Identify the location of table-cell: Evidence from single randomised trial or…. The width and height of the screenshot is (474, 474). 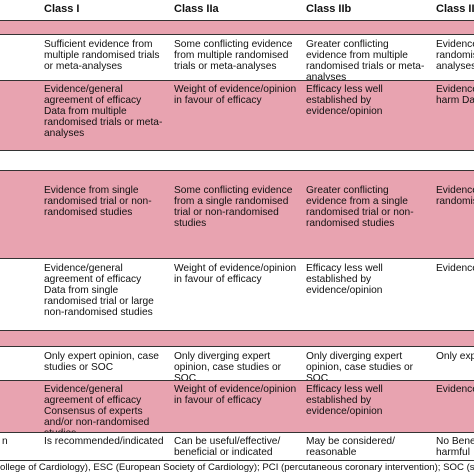
(98, 201).